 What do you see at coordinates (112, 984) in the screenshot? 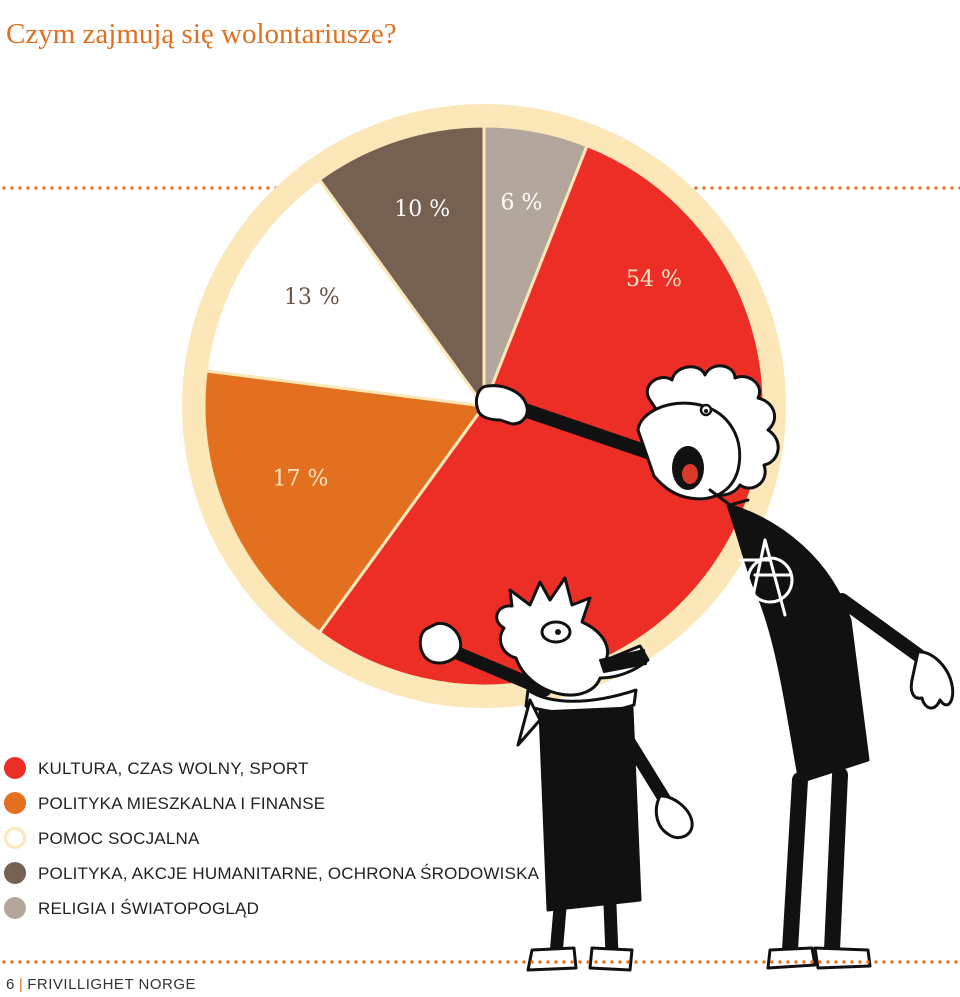
I see `footer-publication: FRIVILLIGHET NORGE` at bounding box center [112, 984].